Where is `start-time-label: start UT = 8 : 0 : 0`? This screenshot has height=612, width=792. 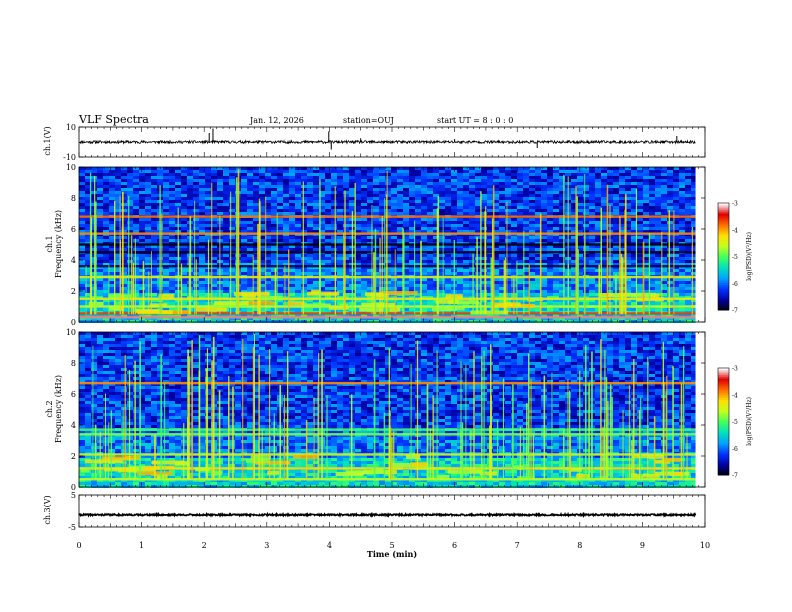 start-time-label: start UT = 8 : 0 : 0 is located at coordinates (475, 120).